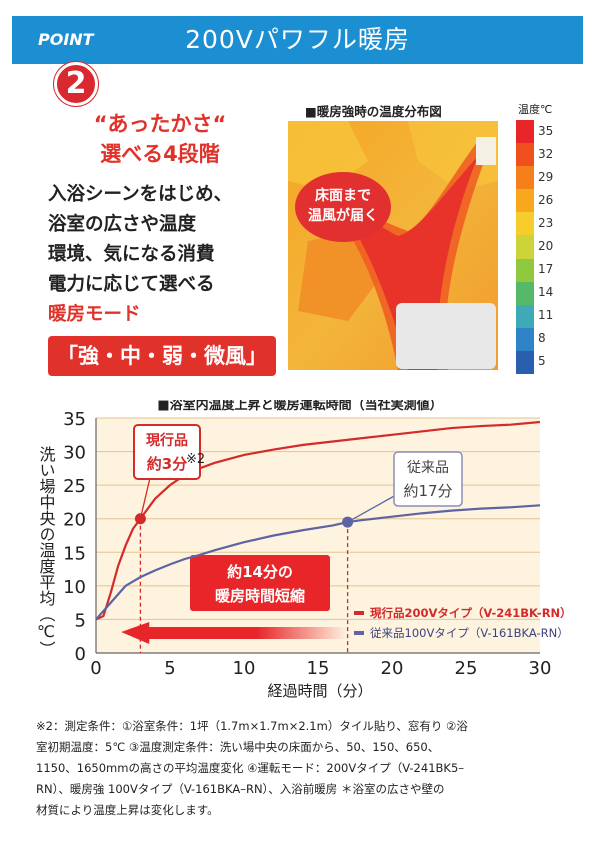  What do you see at coordinates (471, 613) in the screenshot?
I see `legend-label-current: 現行品200Vタイプ（V-241BK-RN）` at bounding box center [471, 613].